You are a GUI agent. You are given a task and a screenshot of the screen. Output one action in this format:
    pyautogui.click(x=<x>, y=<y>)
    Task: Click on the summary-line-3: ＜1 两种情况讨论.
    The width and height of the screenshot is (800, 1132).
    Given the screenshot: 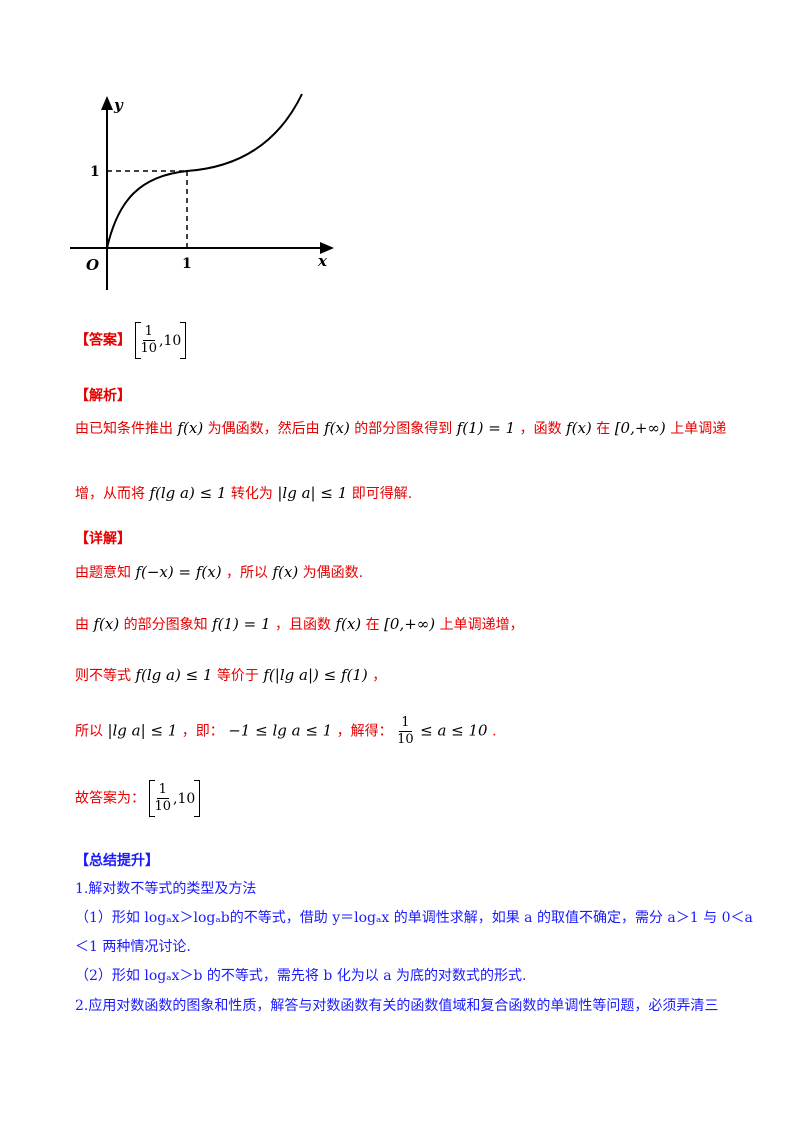 What is the action you would take?
    pyautogui.click(x=133, y=947)
    